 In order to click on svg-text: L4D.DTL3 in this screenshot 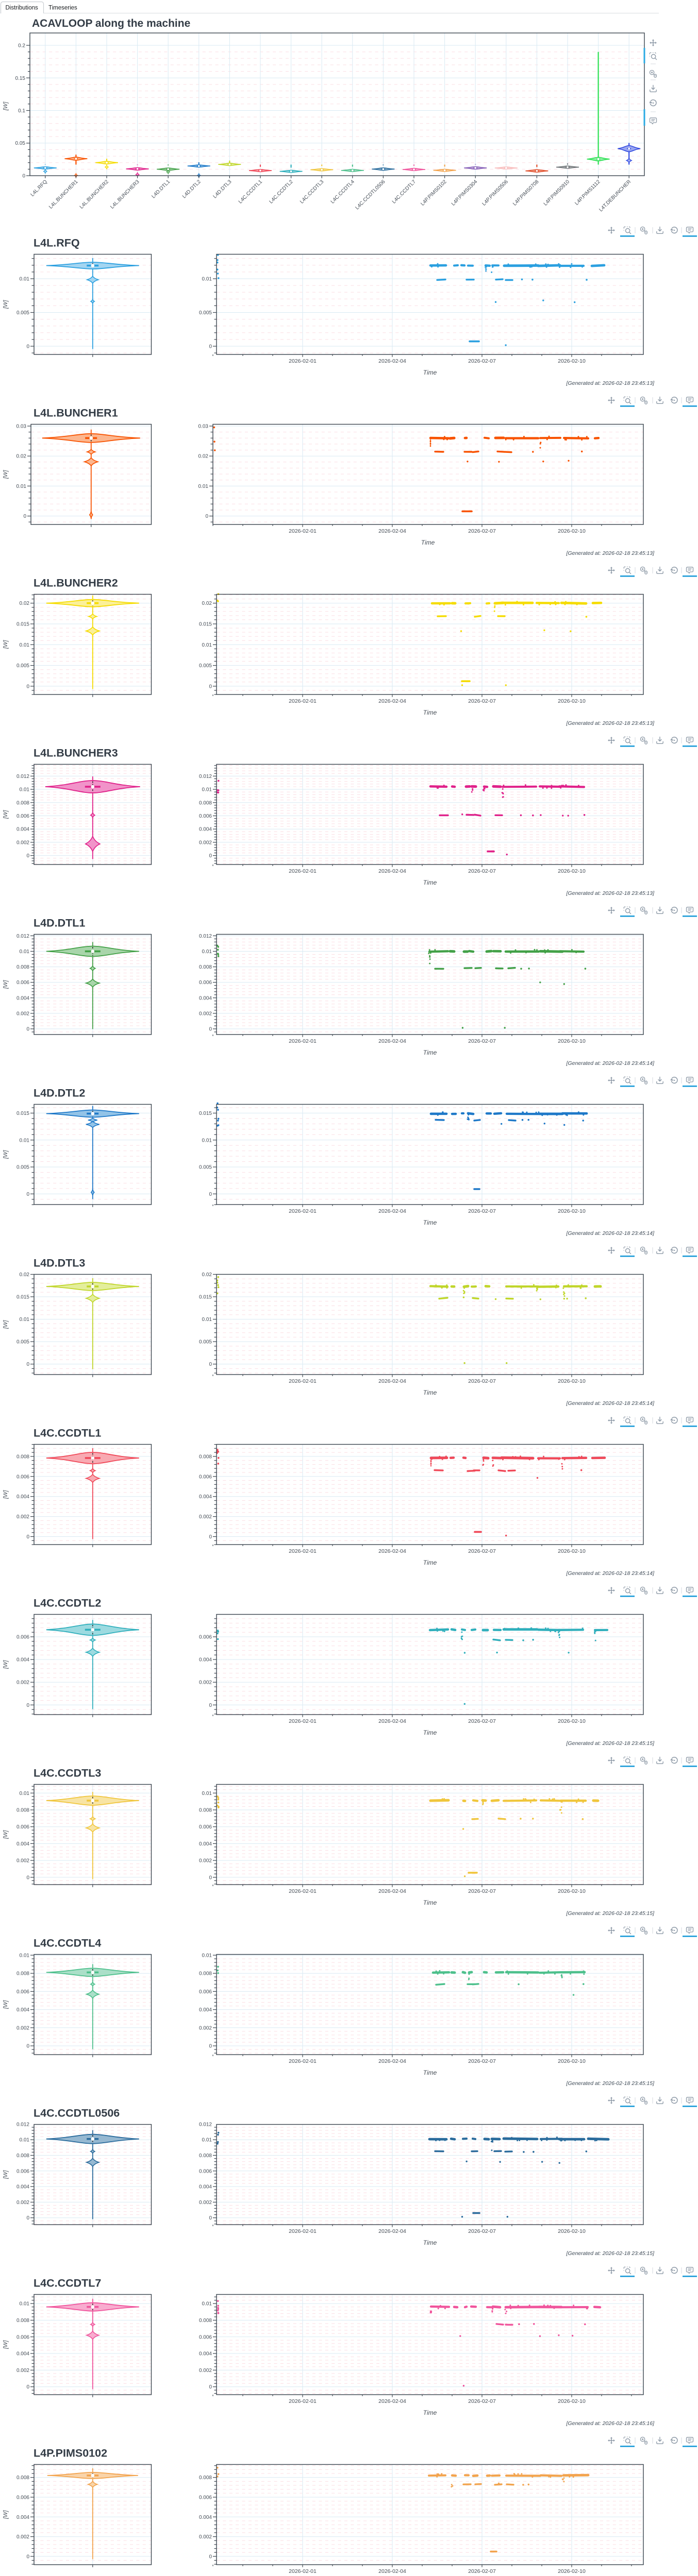, I will do `click(59, 1263)`.